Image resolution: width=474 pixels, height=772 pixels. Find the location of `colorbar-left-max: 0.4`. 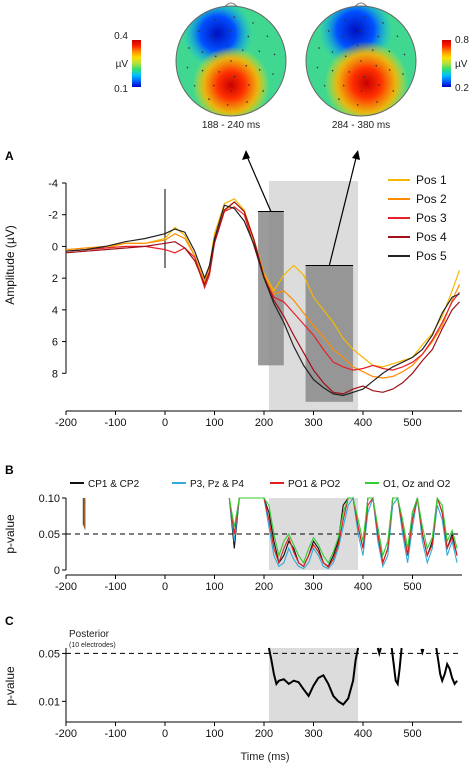

colorbar-left-max: 0.4 is located at coordinates (121, 36).